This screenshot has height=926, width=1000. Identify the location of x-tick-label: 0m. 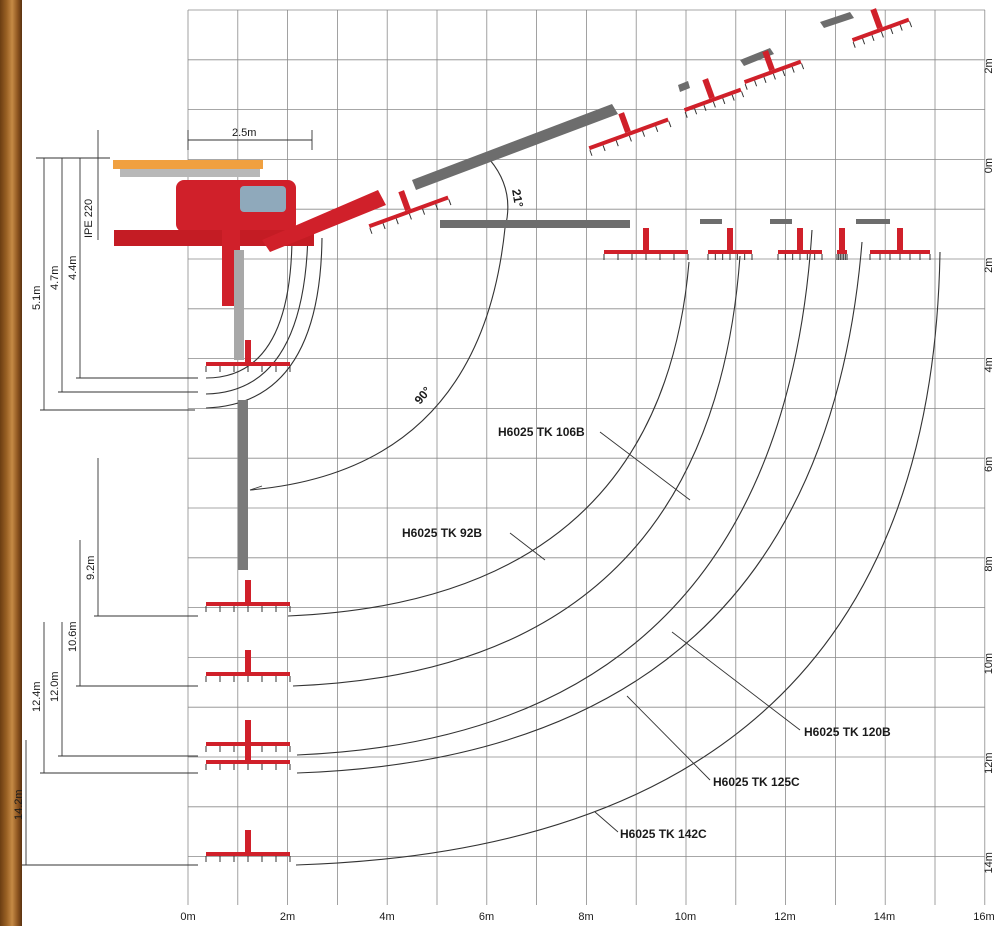
(187, 917).